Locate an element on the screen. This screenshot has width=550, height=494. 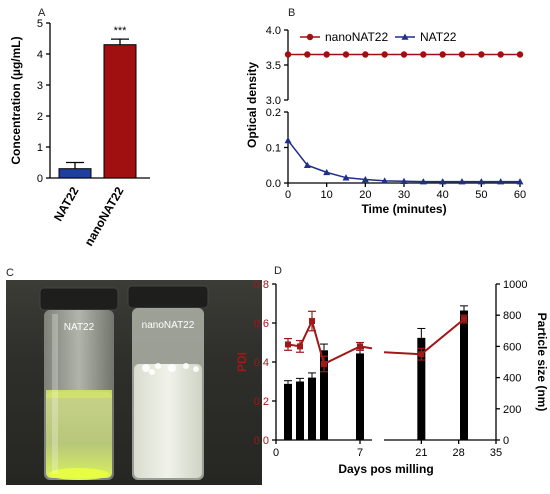
y-axis-title-left: PDI is located at coordinates (242, 362).